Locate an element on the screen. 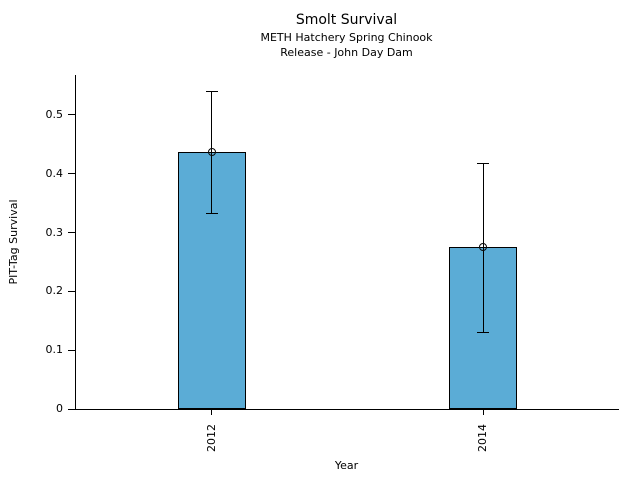 Image resolution: width=640 pixels, height=480 pixels. chart-subtitle-line1: METH Hatchery Spring Chinook is located at coordinates (346, 37).